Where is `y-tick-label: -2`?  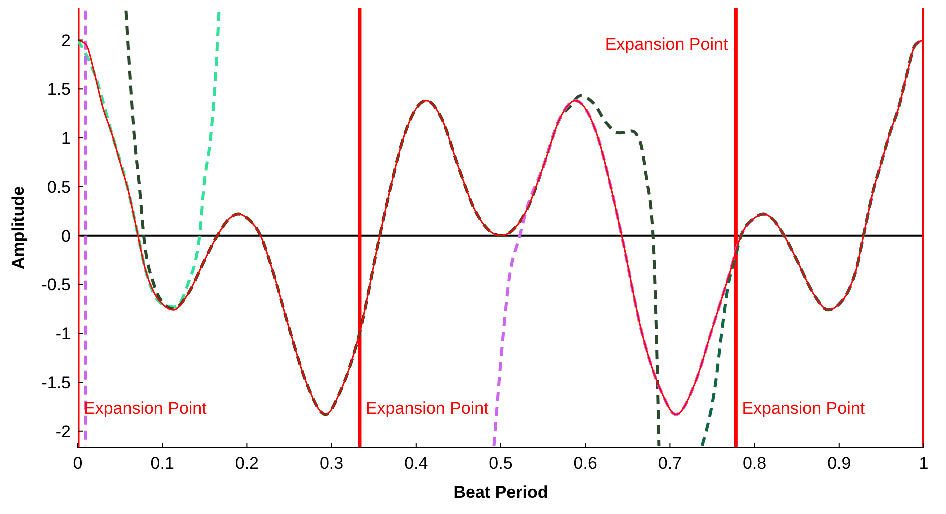
y-tick-label: -2 is located at coordinates (63, 432).